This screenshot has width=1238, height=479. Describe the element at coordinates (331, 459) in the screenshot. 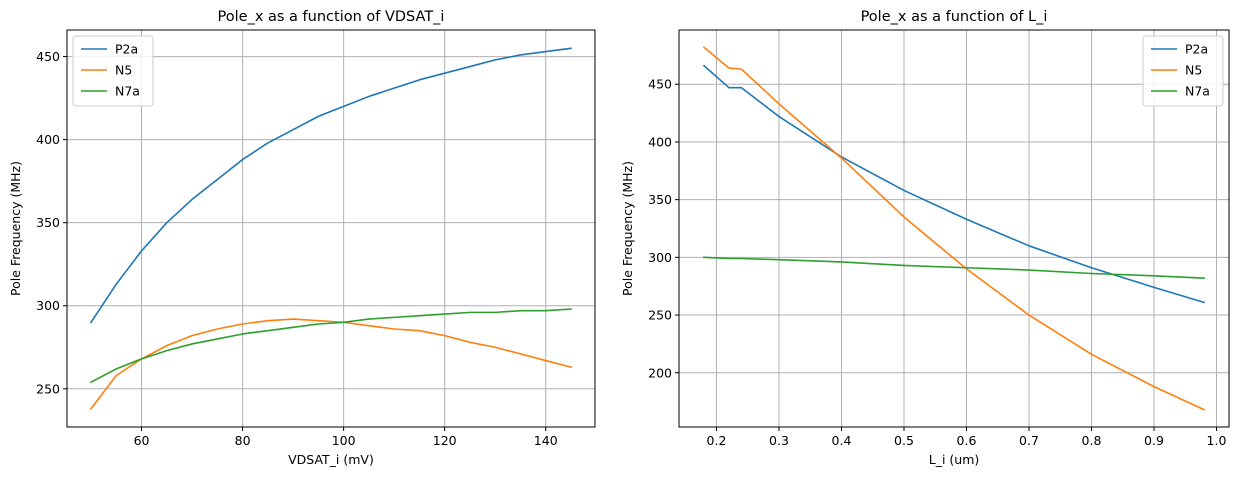

I see `x-axis-label: VDSAT_i (mV)` at that location.